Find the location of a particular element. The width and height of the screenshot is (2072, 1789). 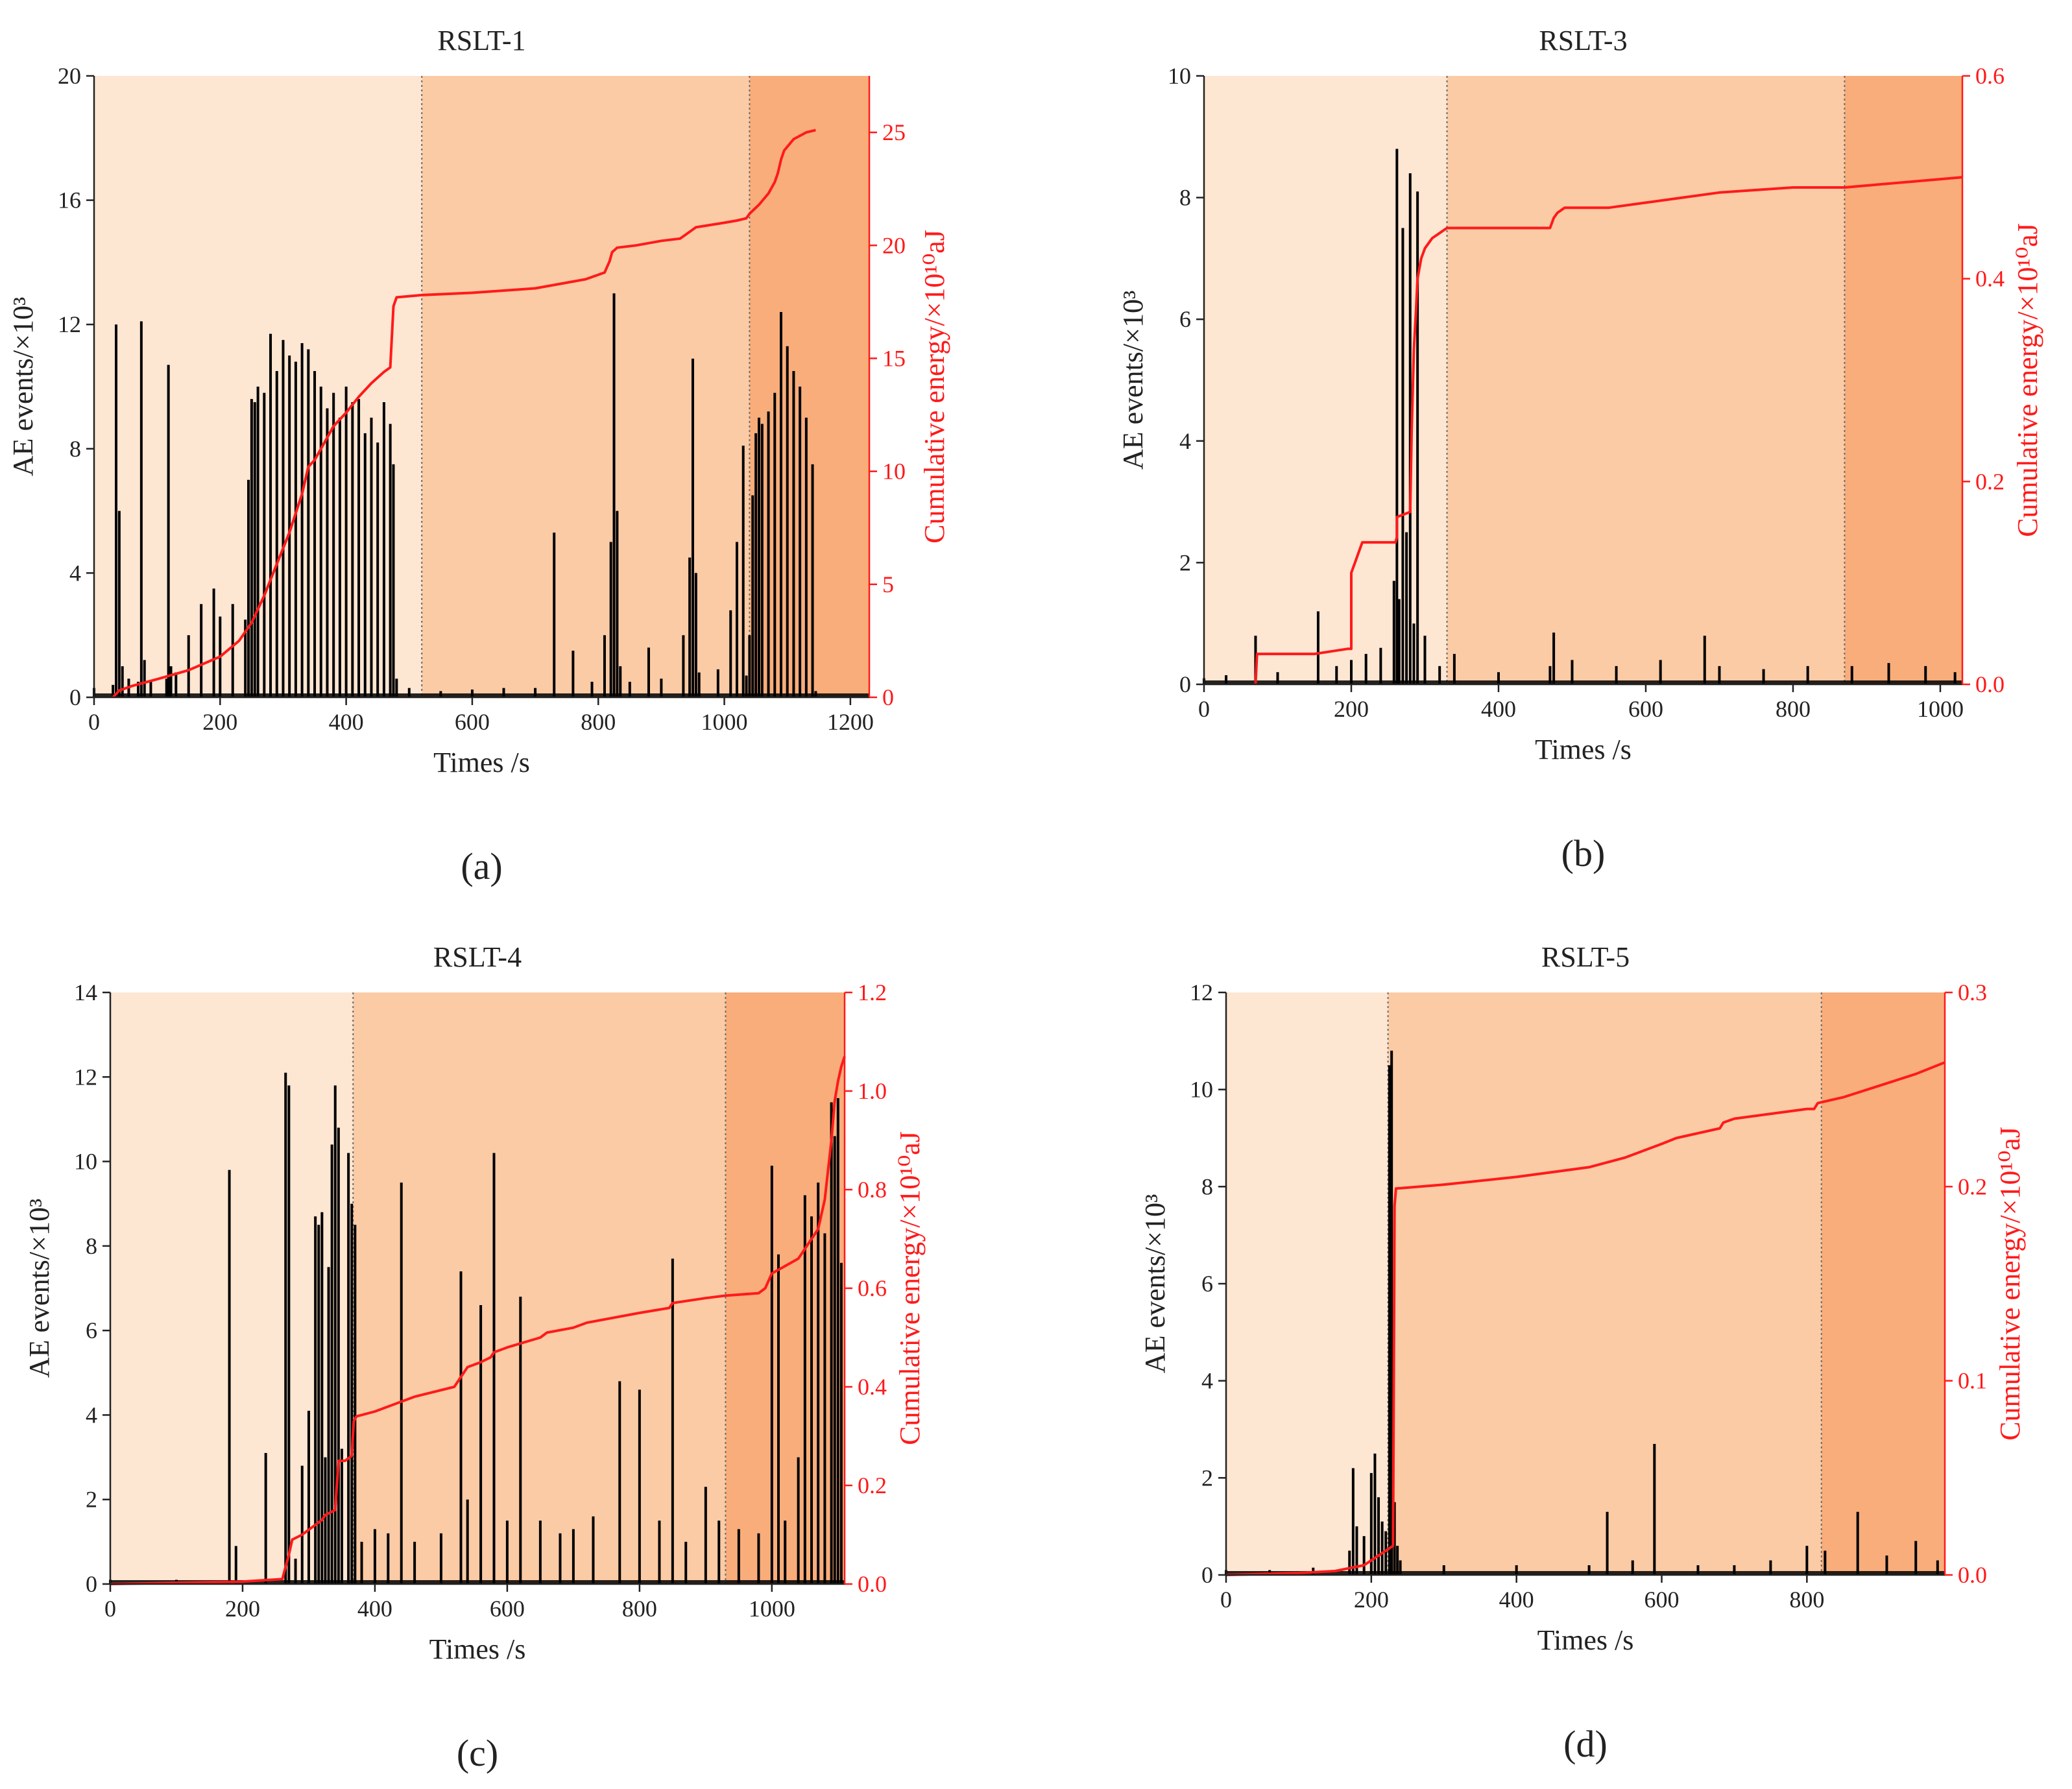

panel-label: (a) is located at coordinates (481, 866).